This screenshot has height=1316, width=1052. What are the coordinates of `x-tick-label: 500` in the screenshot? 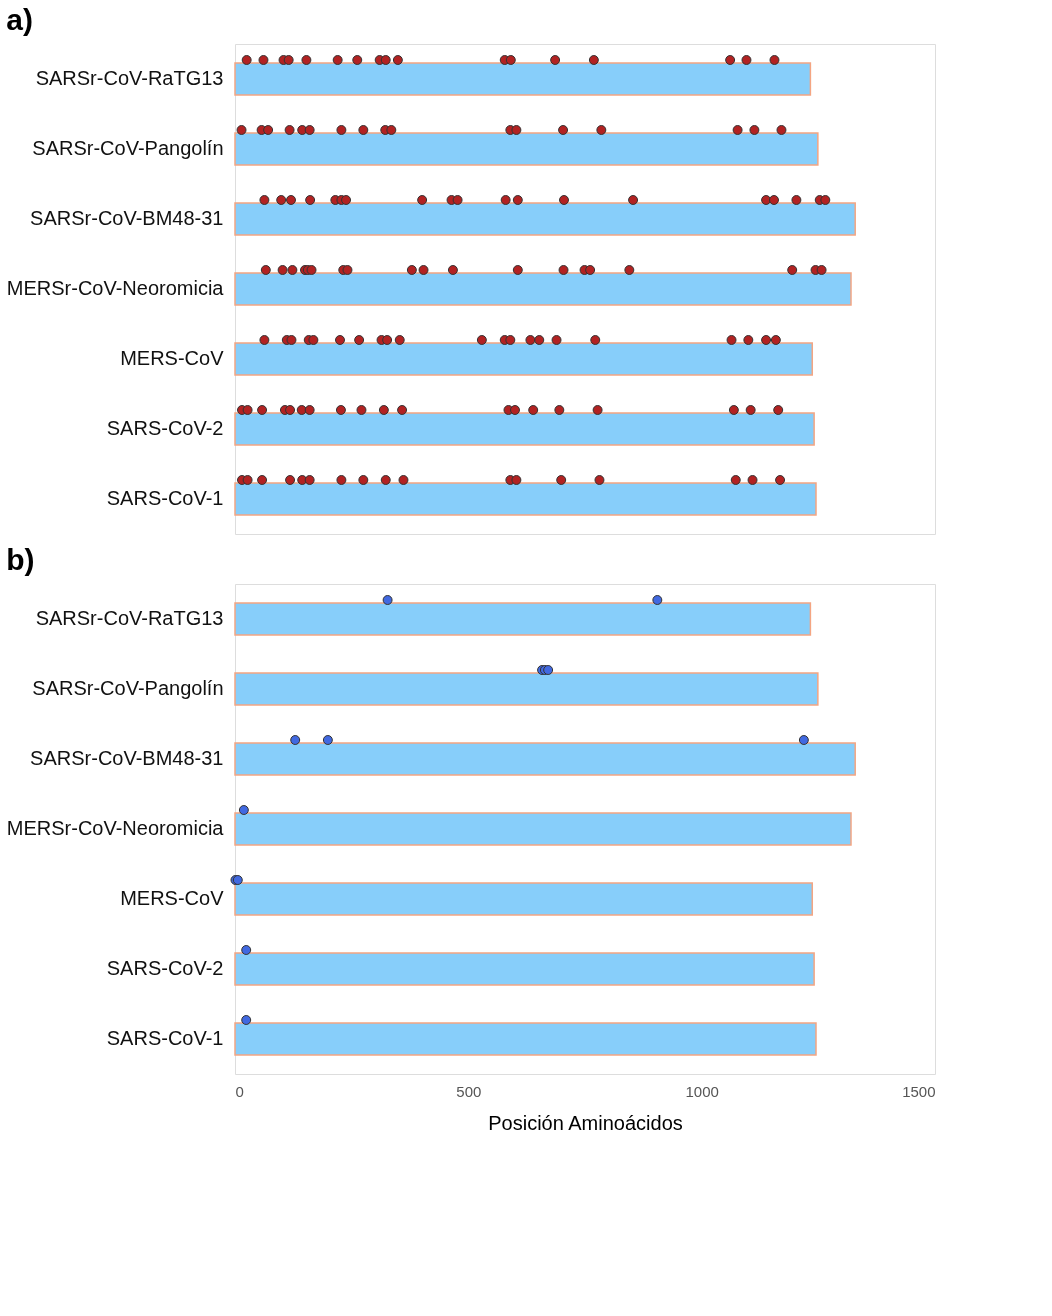 It's located at (469, 1091).